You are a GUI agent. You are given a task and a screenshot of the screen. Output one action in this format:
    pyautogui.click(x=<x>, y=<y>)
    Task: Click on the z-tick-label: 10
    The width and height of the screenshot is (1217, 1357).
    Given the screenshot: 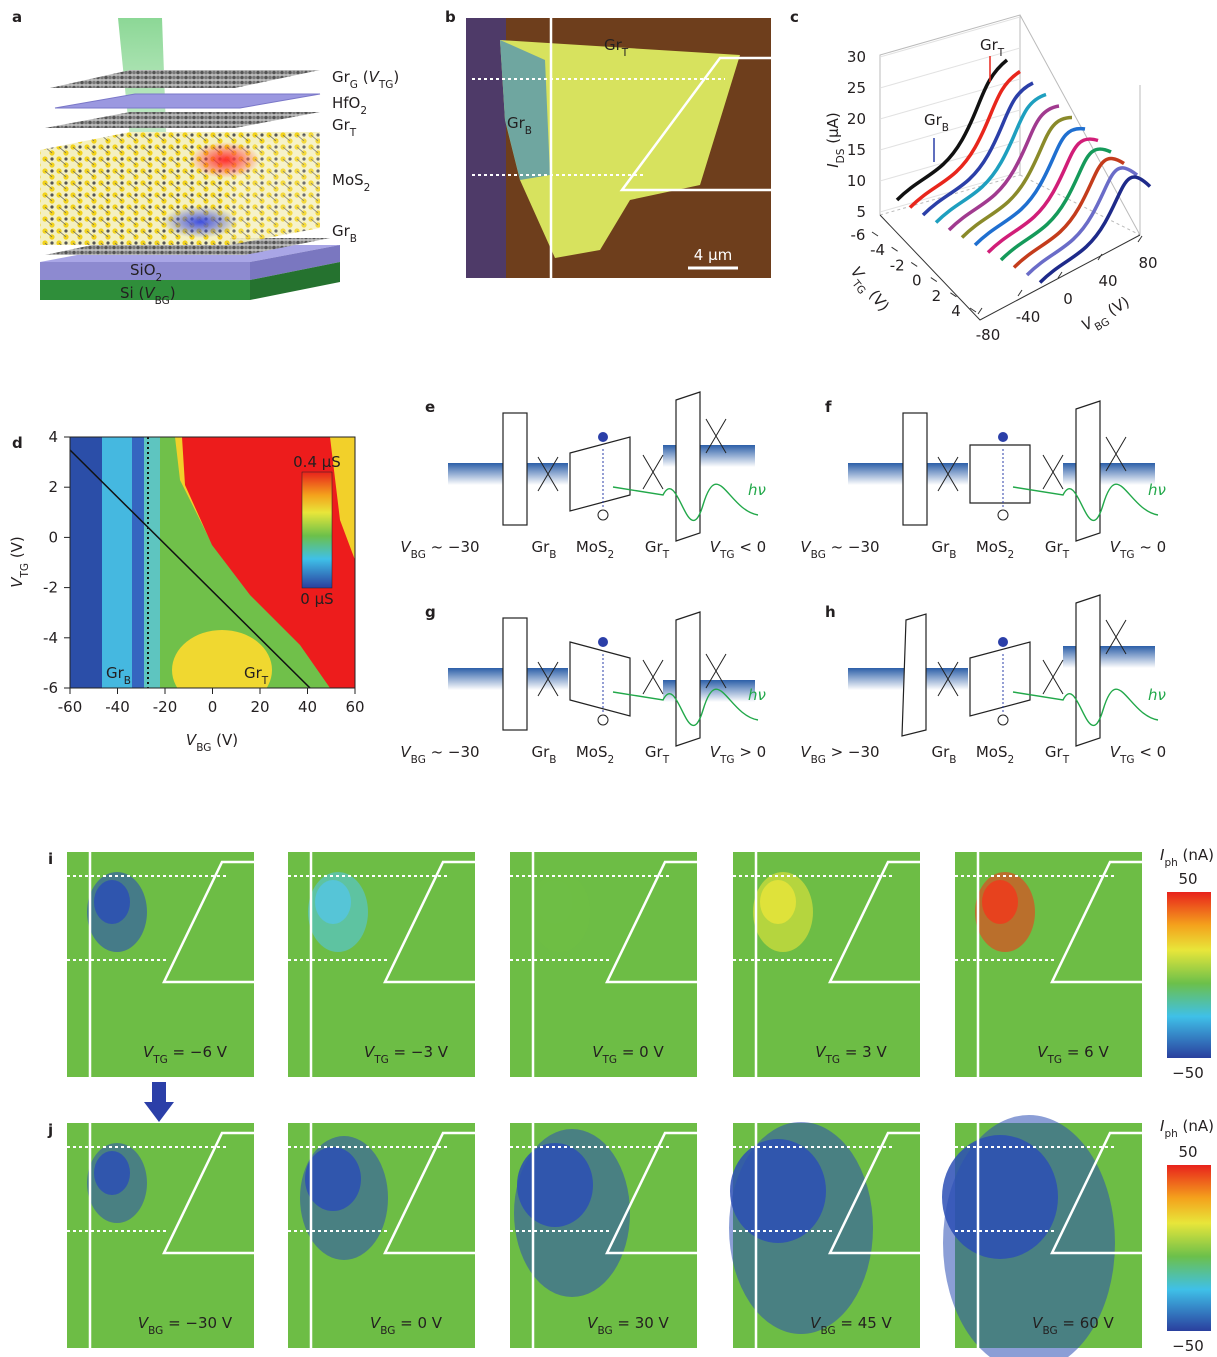 What is the action you would take?
    pyautogui.click(x=856, y=181)
    